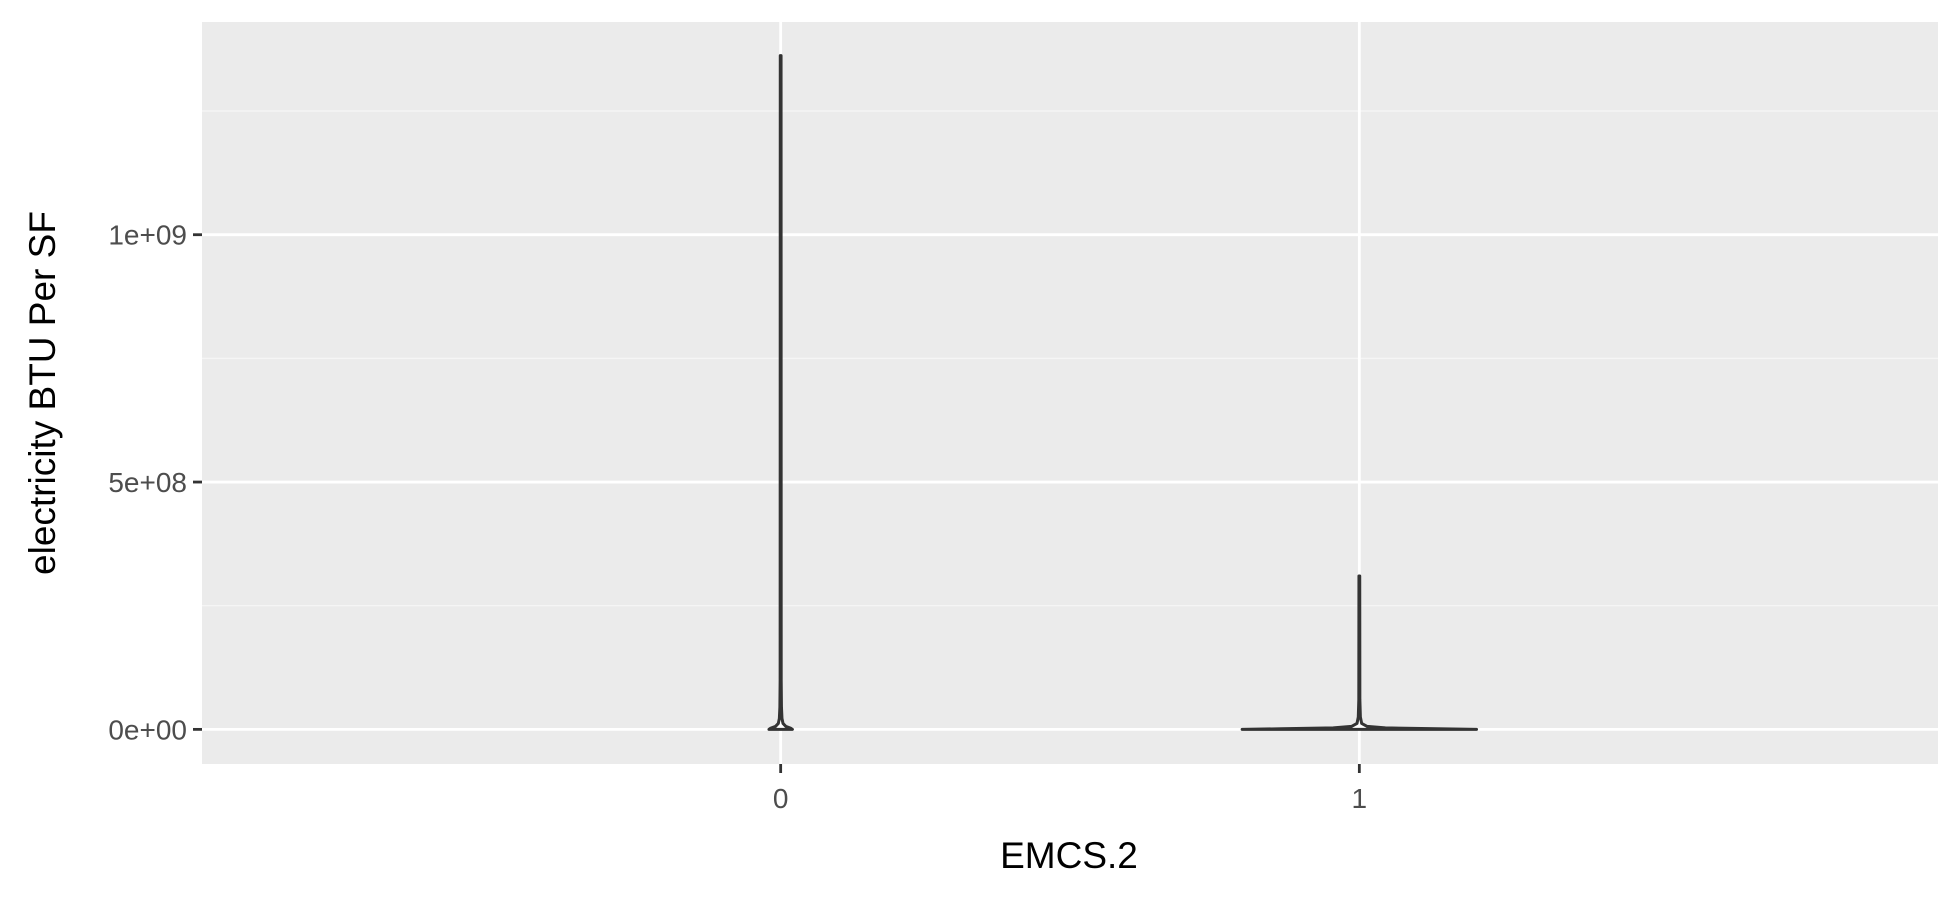 This screenshot has height=900, width=1950. What do you see at coordinates (147, 235) in the screenshot?
I see `y-tick-label: 1e+09` at bounding box center [147, 235].